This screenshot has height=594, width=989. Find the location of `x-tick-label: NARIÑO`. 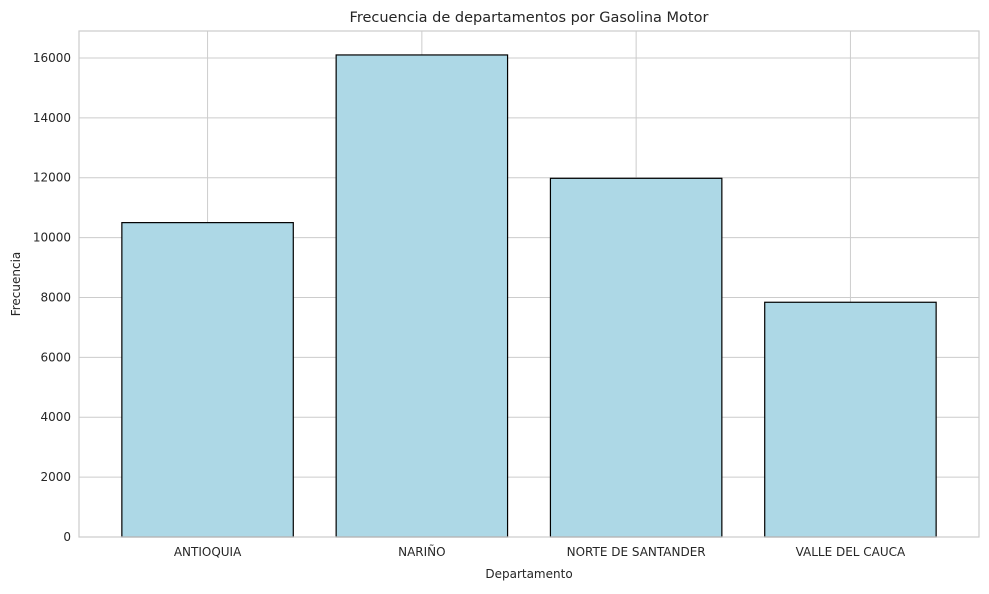

x-tick-label: NARIÑO is located at coordinates (421, 551).